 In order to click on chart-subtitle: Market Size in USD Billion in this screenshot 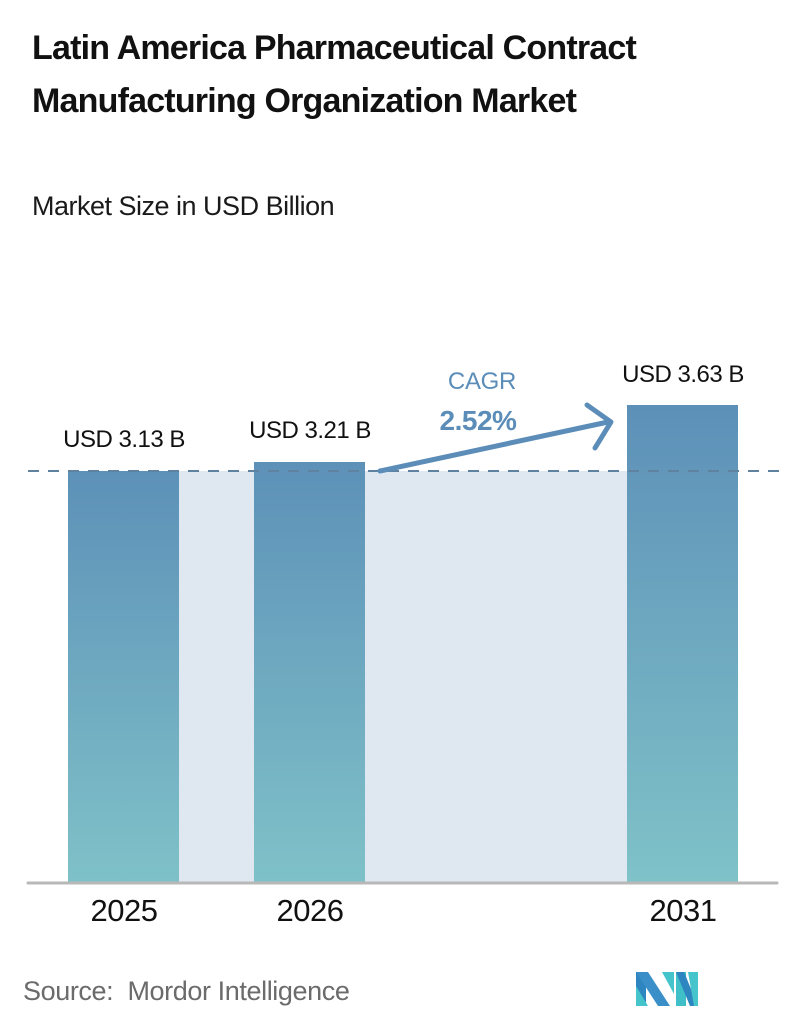, I will do `click(183, 206)`.